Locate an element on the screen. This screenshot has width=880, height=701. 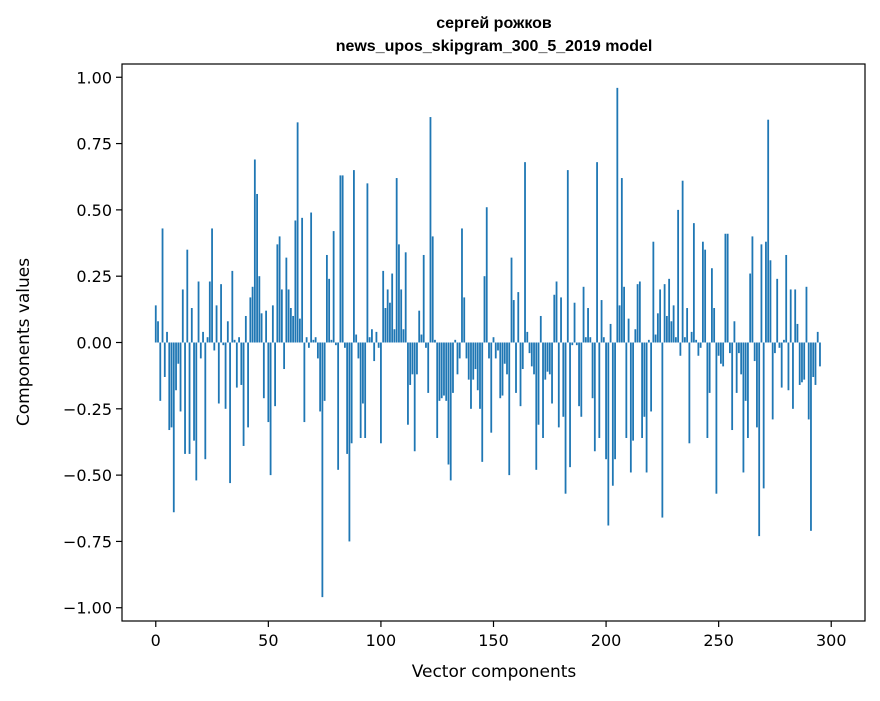
x-axis: 0 50 100 150 200 250 300 is located at coordinates (499, 635).